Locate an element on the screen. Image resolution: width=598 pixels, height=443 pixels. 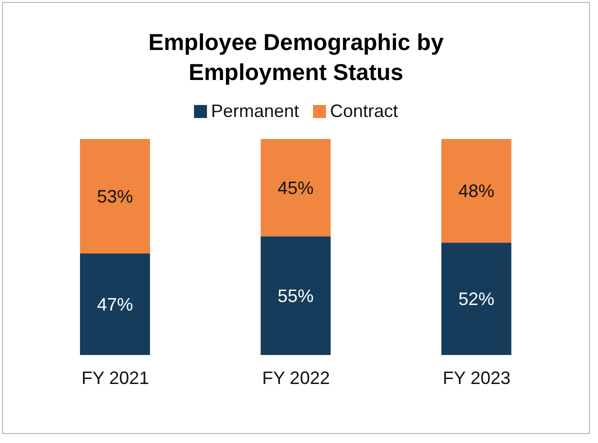
data-label: 45% is located at coordinates (296, 188).